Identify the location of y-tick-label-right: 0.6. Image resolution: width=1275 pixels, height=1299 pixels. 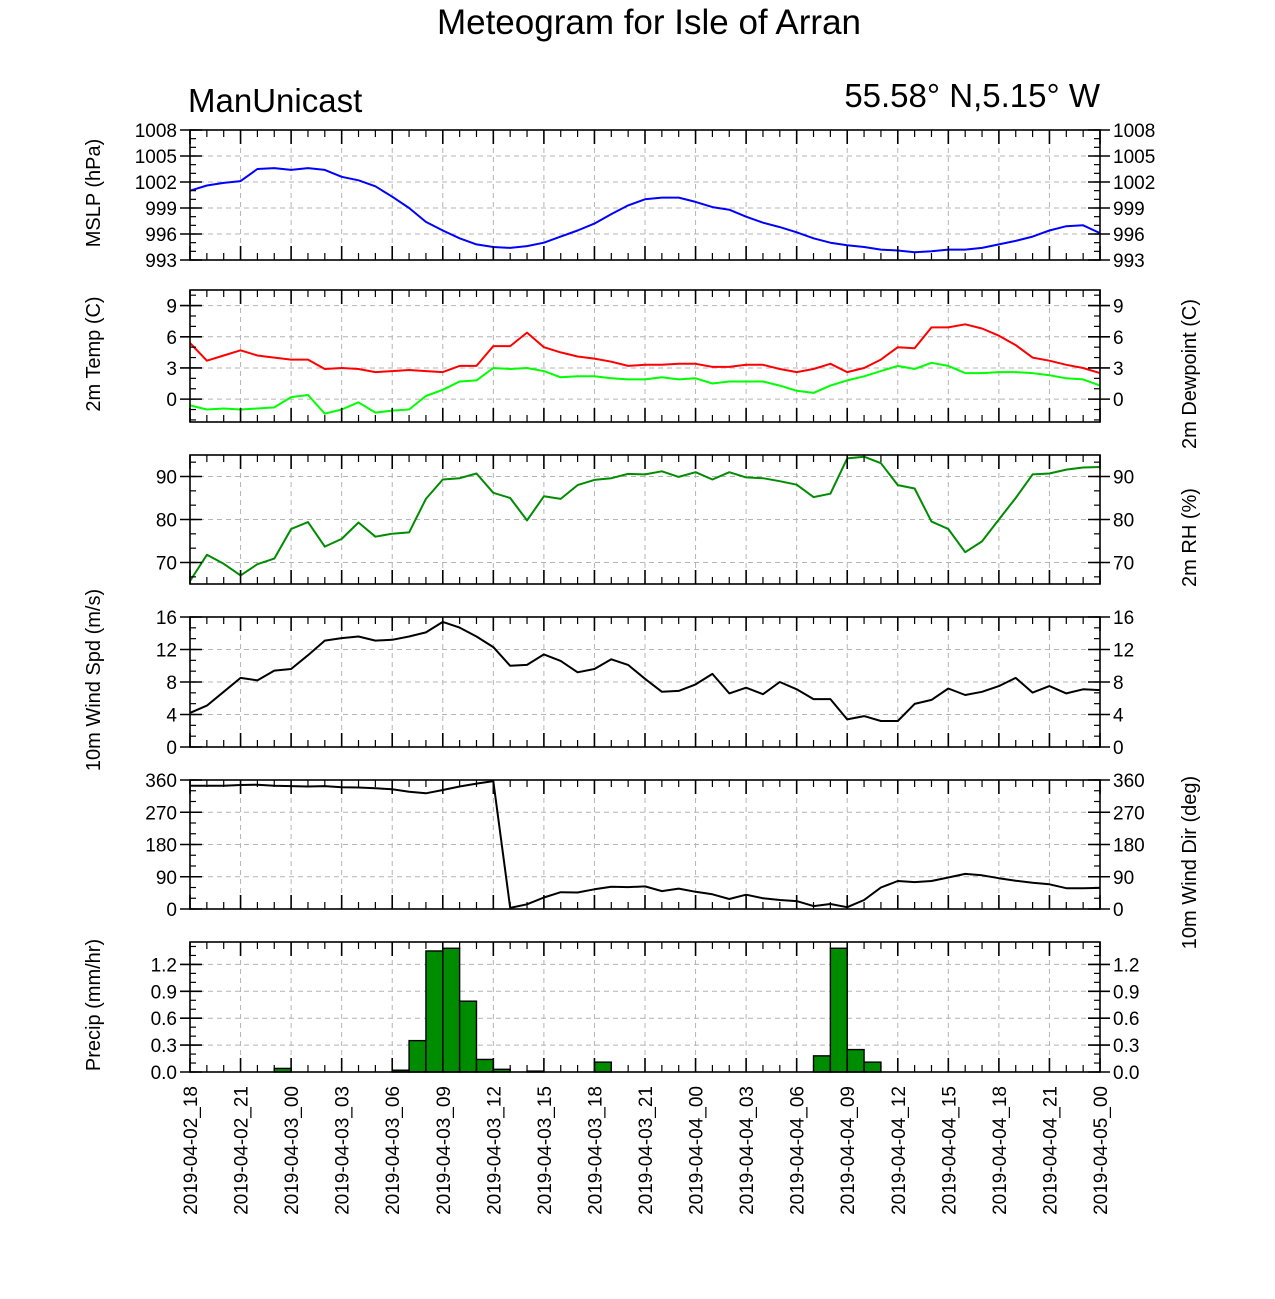
(1126, 1019).